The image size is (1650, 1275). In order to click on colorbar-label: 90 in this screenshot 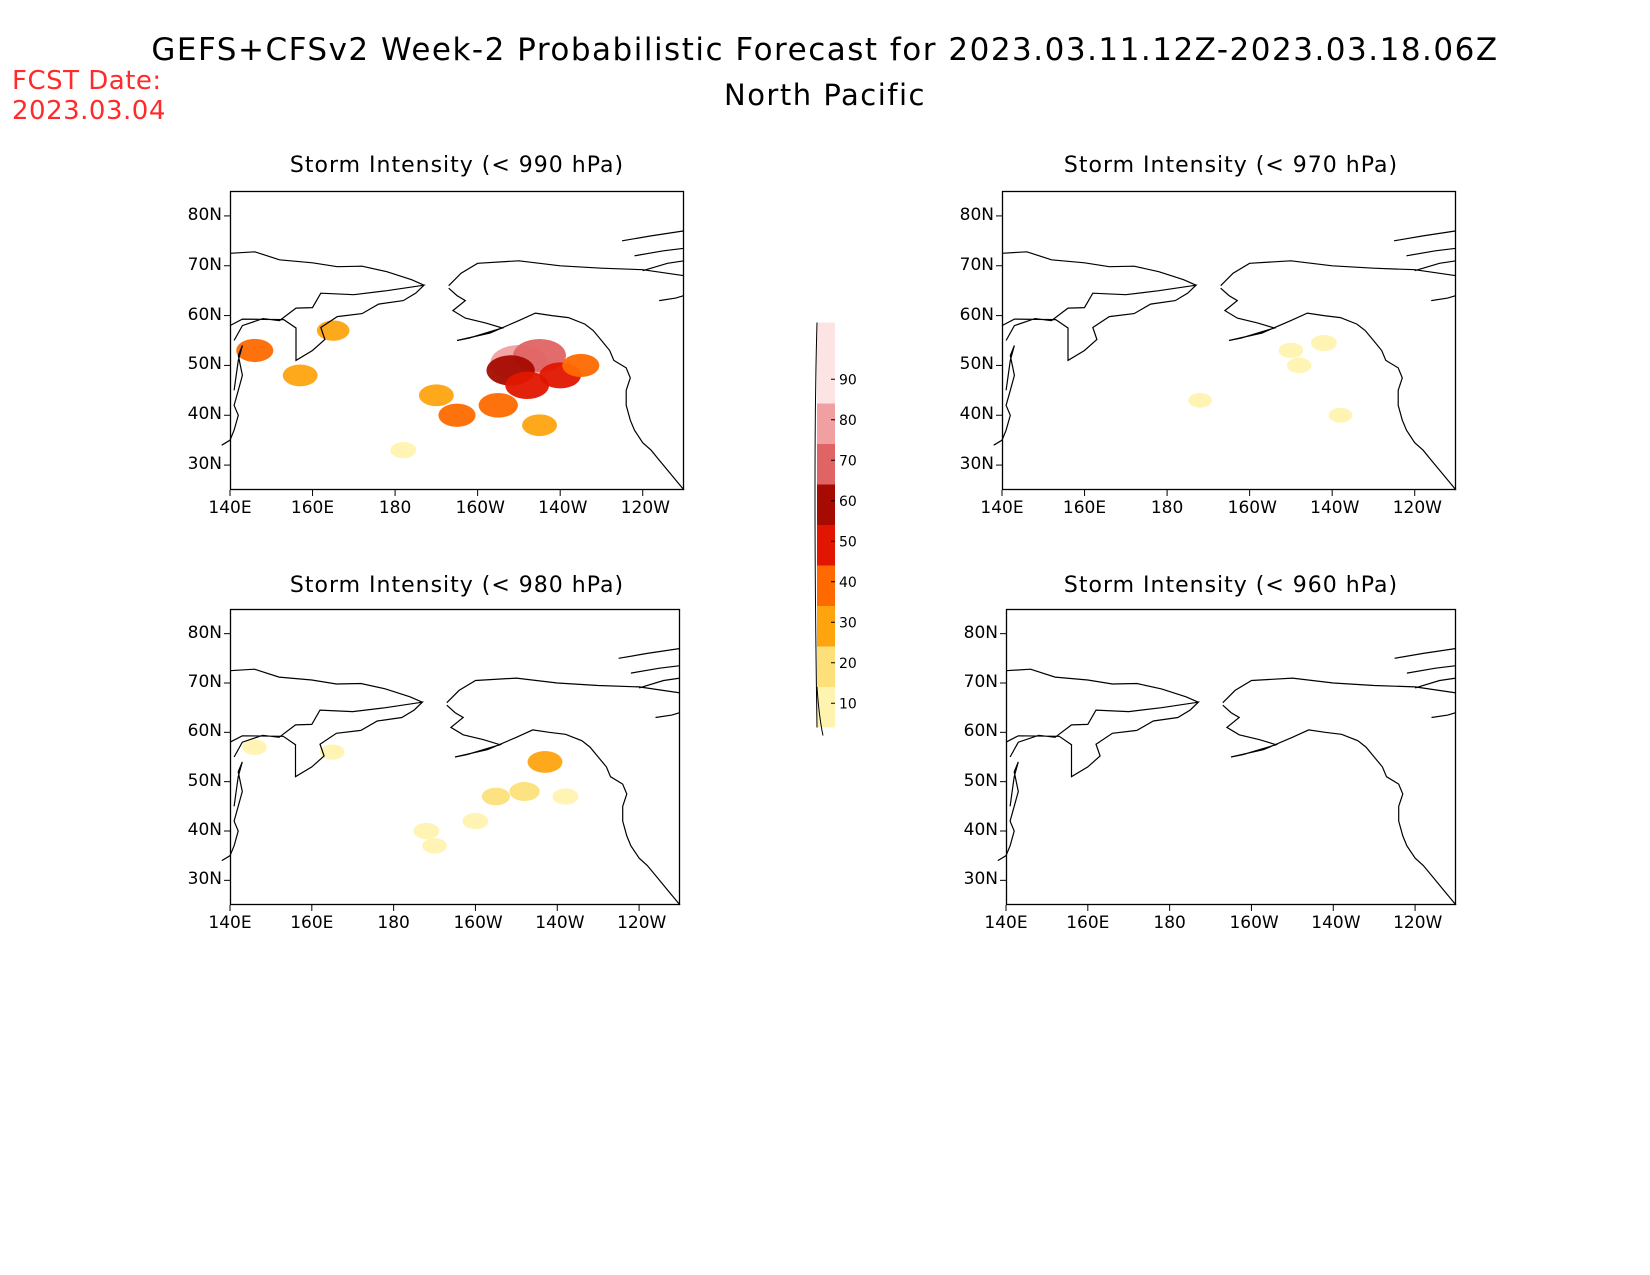, I will do `click(848, 380)`.